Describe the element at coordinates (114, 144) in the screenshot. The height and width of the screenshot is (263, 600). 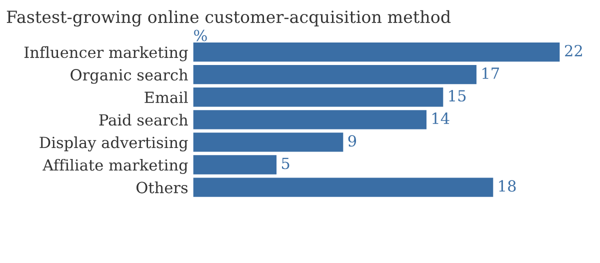
I see `y-tick-label: Display advertising` at that location.